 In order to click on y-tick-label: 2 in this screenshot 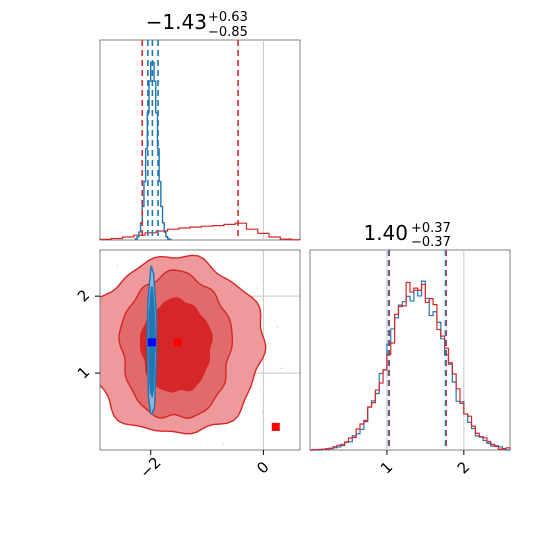, I will do `click(83, 295)`.